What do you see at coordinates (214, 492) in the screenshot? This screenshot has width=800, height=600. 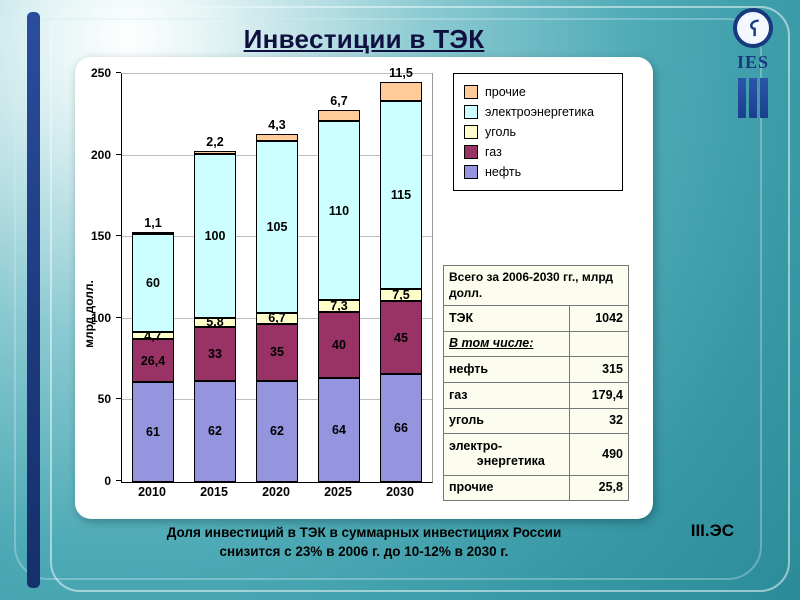 I see `x-category-label: 2015` at bounding box center [214, 492].